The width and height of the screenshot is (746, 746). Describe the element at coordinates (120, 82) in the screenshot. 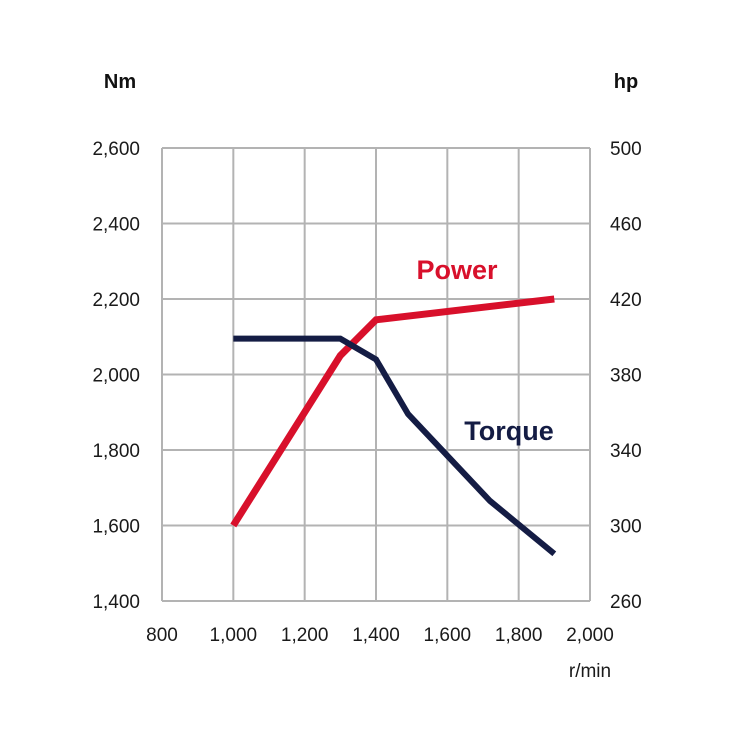

I see `y-left-unit-label: Nm` at that location.